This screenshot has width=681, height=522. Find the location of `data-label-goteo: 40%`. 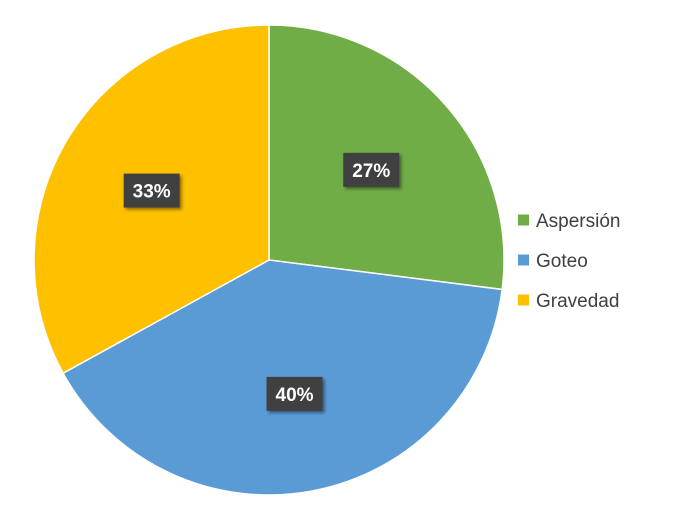

data-label-goteo: 40% is located at coordinates (294, 393).